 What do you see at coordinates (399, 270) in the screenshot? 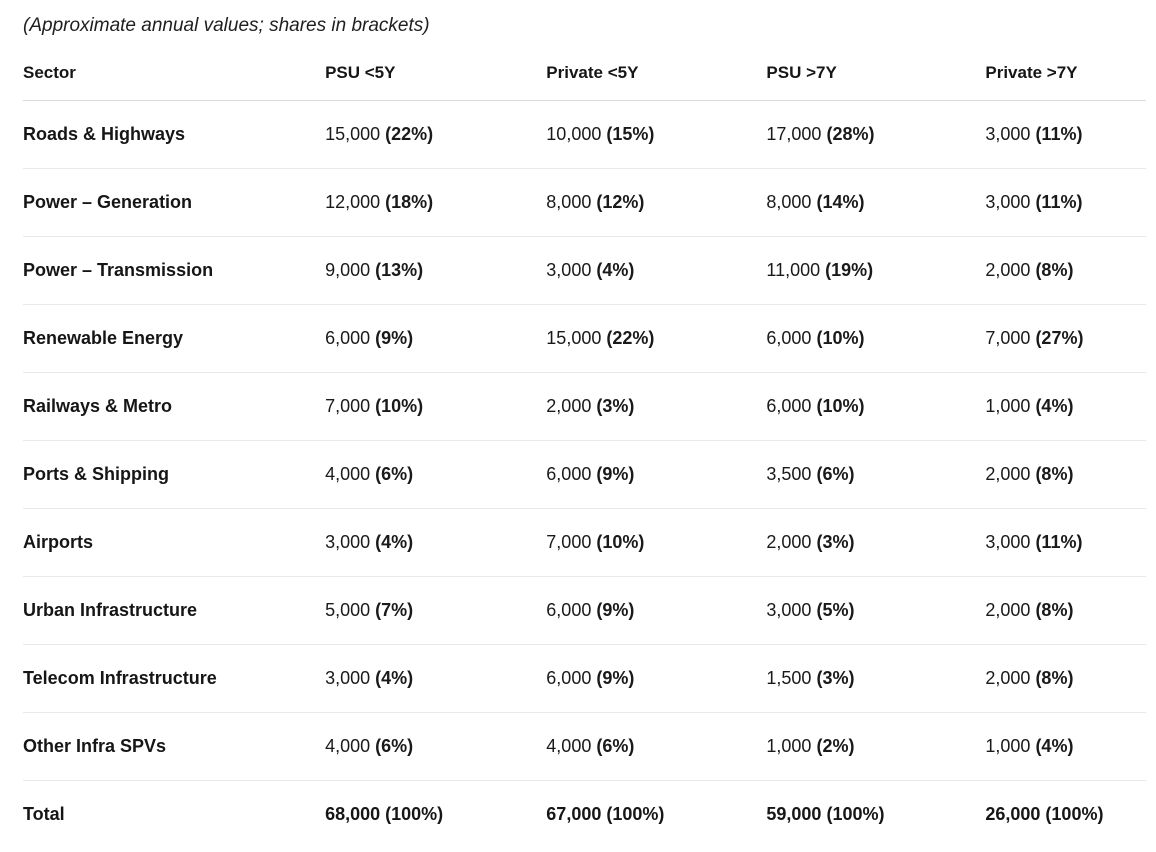
I see `share-value: (13%)` at bounding box center [399, 270].